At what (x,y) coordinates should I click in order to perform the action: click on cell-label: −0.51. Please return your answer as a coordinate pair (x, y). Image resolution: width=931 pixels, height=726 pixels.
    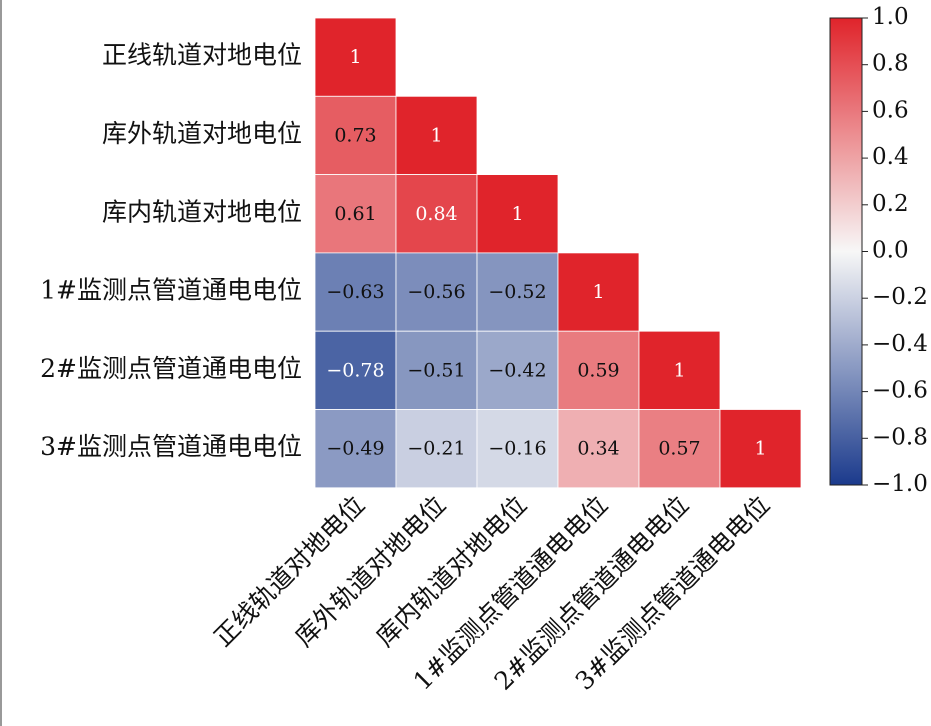
    Looking at the image, I should click on (436, 370).